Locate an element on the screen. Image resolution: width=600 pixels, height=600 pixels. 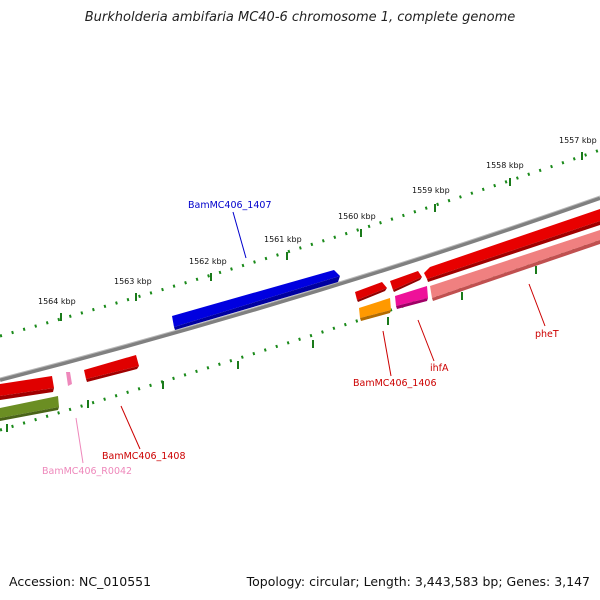
gene-label-BamMC406_R0042: BamMC406_R0042 is located at coordinates (87, 471).